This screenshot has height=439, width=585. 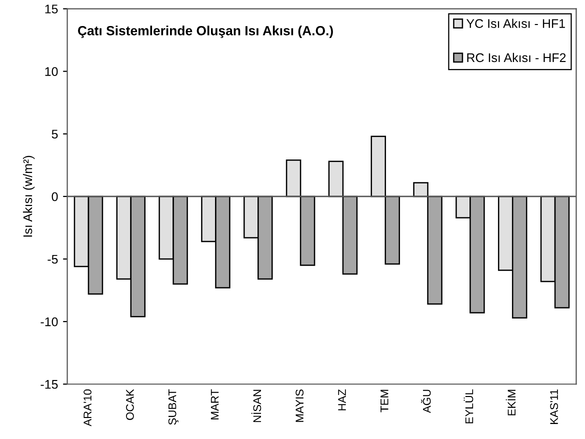 What do you see at coordinates (28, 196) in the screenshot?
I see `y-axis-title: Isı Akısı (w/m²)` at bounding box center [28, 196].